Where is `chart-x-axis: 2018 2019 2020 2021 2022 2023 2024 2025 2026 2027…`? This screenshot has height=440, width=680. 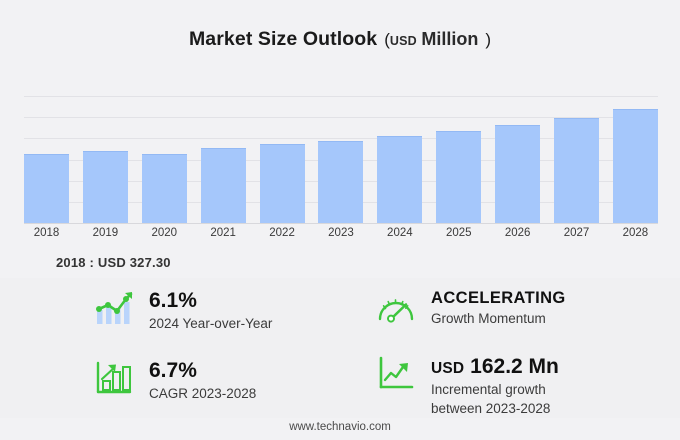 chart-x-axis: 2018 2019 2020 2021 2022 2023 2024 2025 2026 2027… is located at coordinates (341, 236).